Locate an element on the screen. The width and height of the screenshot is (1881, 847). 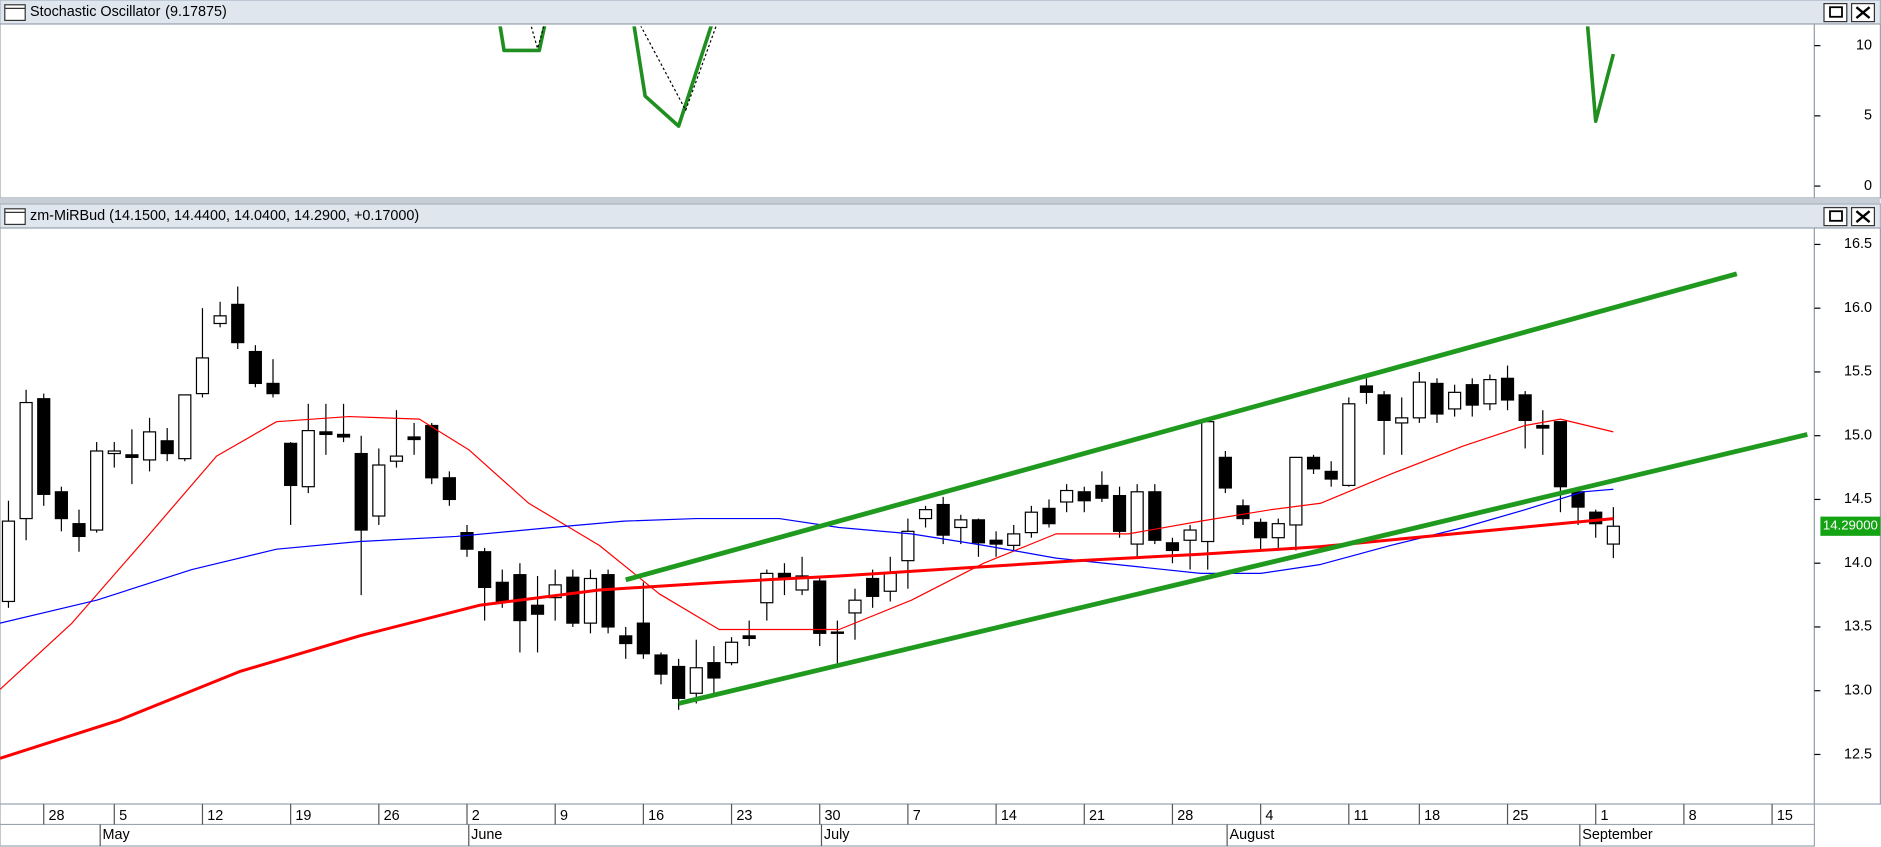
x-tick-label: 12 is located at coordinates (215, 816).